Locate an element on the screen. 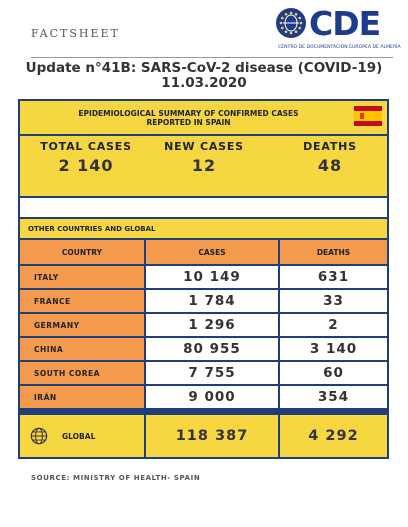 This screenshot has height=527, width=408. eu-stars-globe-icon is located at coordinates (291, 23).